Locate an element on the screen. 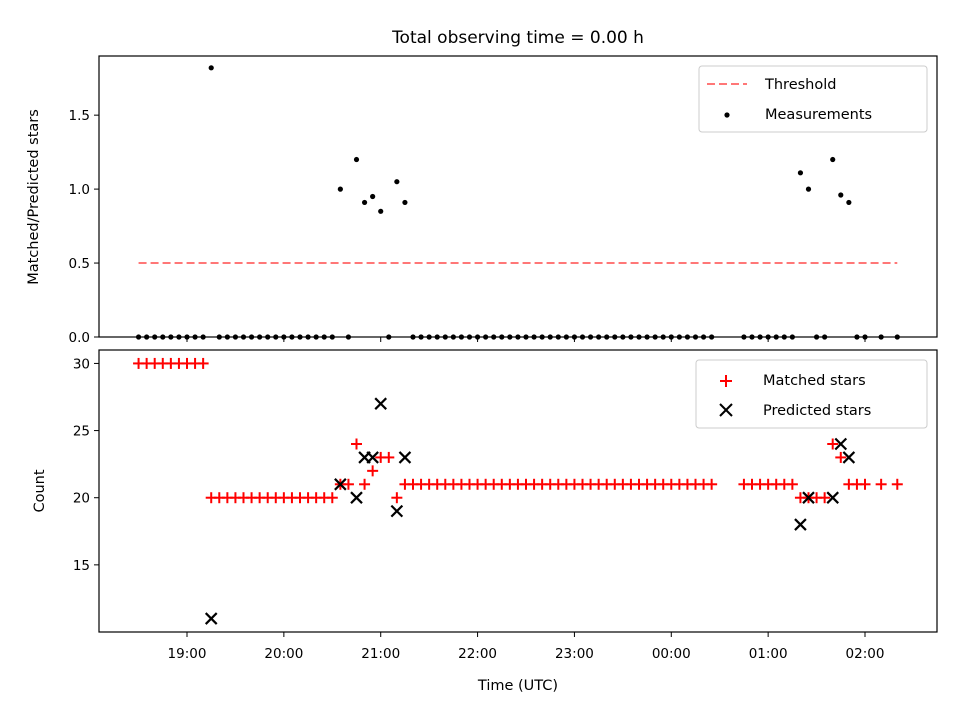  bottom-y-axis: 15 20 25 30 is located at coordinates (86, 465).